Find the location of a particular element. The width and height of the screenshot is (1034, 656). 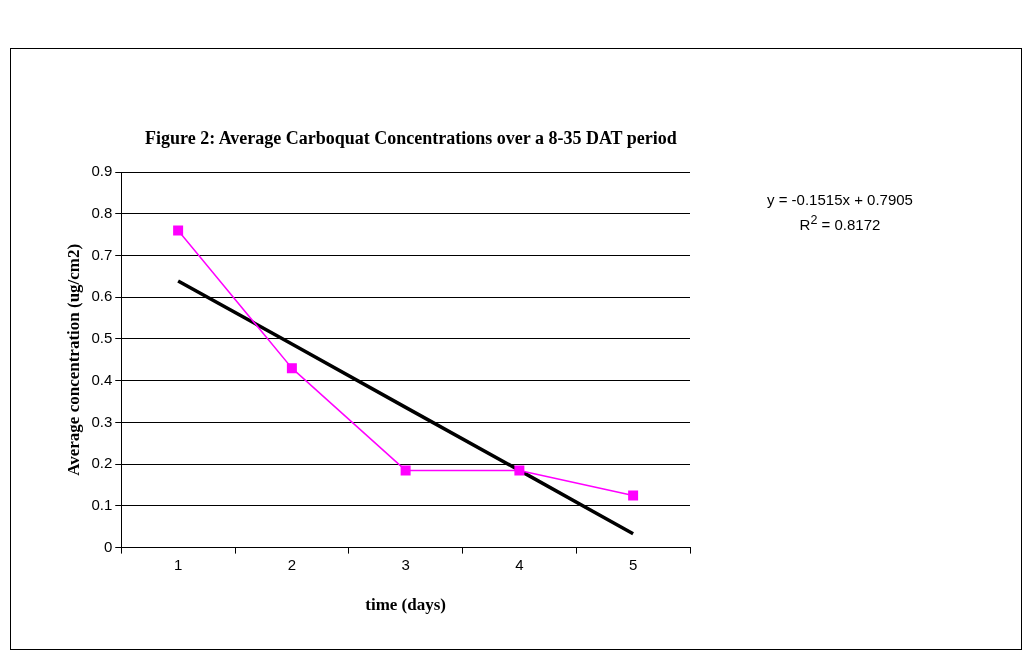

x-tick-label: 4 is located at coordinates (519, 564).